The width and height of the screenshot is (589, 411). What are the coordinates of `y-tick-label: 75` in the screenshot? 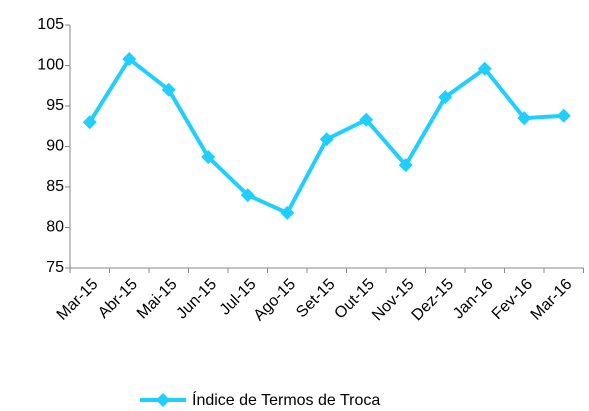 It's located at (55, 267).